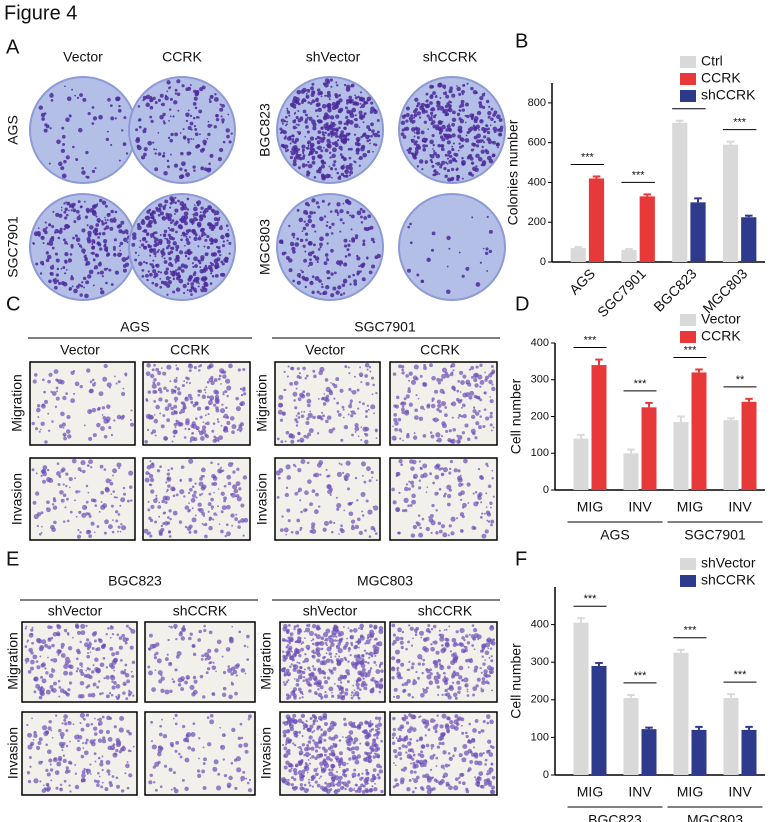 The height and width of the screenshot is (822, 779). Describe the element at coordinates (385, 581) in the screenshot. I see `group-label: MGC803` at that location.